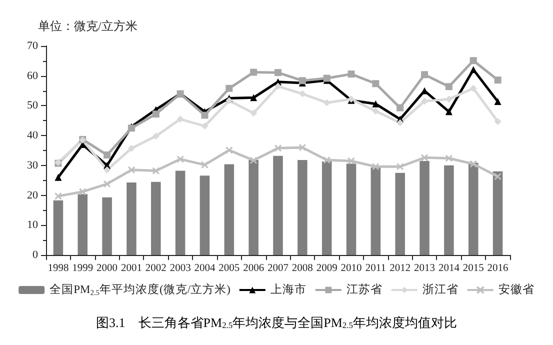 This screenshot has width=553, height=345. Describe the element at coordinates (155, 268) in the screenshot. I see `x-tick-label: 2002` at that location.